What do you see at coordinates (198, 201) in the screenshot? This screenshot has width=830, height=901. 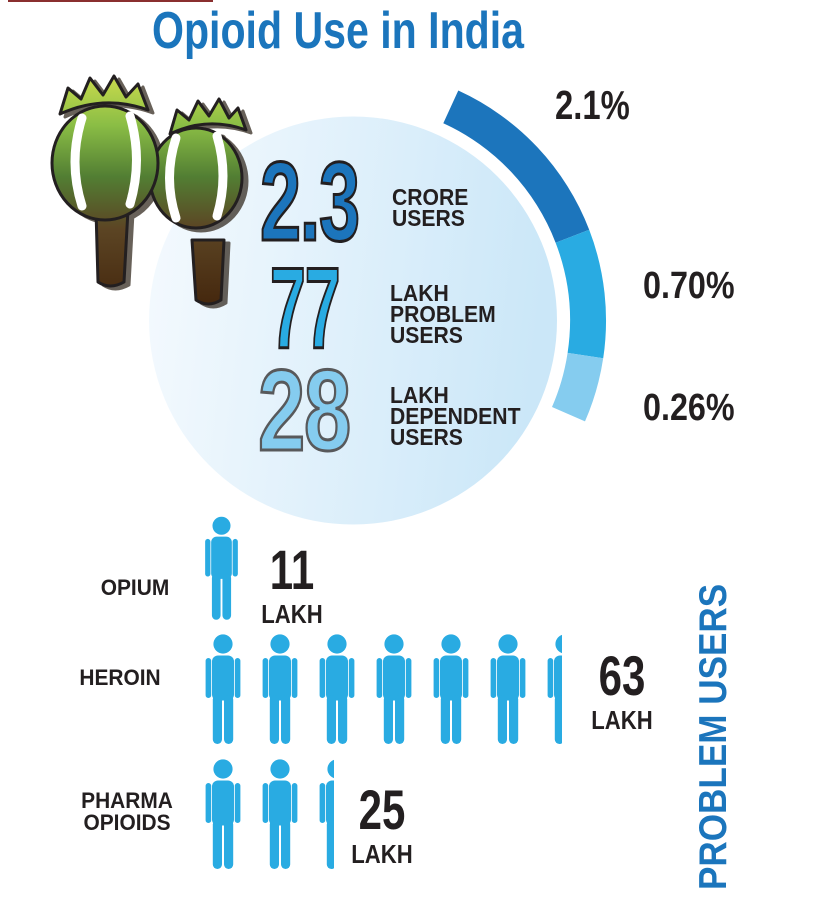 I see `poppy-pod-small` at bounding box center [198, 201].